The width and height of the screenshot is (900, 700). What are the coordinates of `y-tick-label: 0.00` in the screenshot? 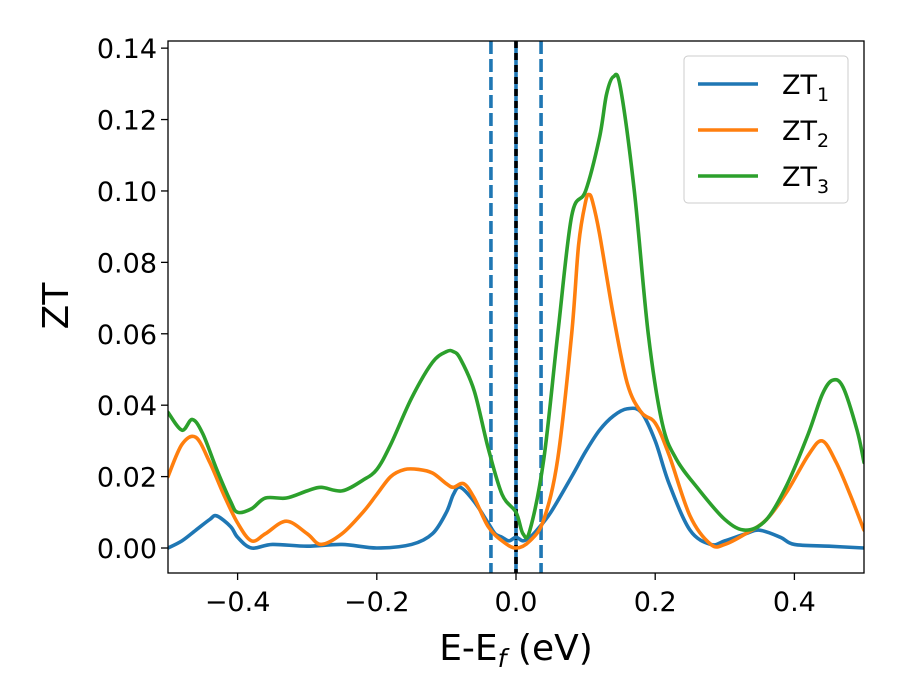 It's located at (127, 549).